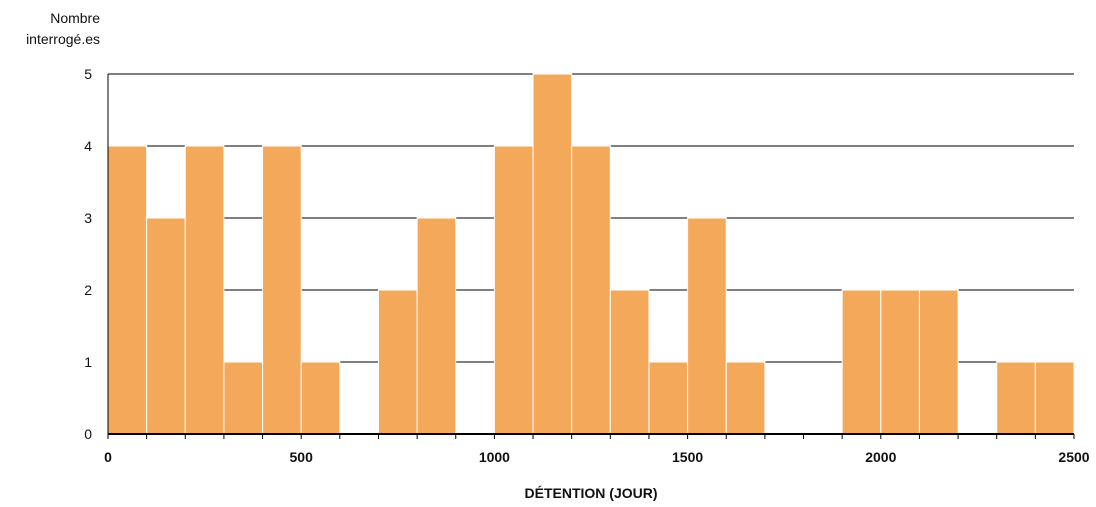  I want to click on y-tick-label: 1, so click(88, 362).